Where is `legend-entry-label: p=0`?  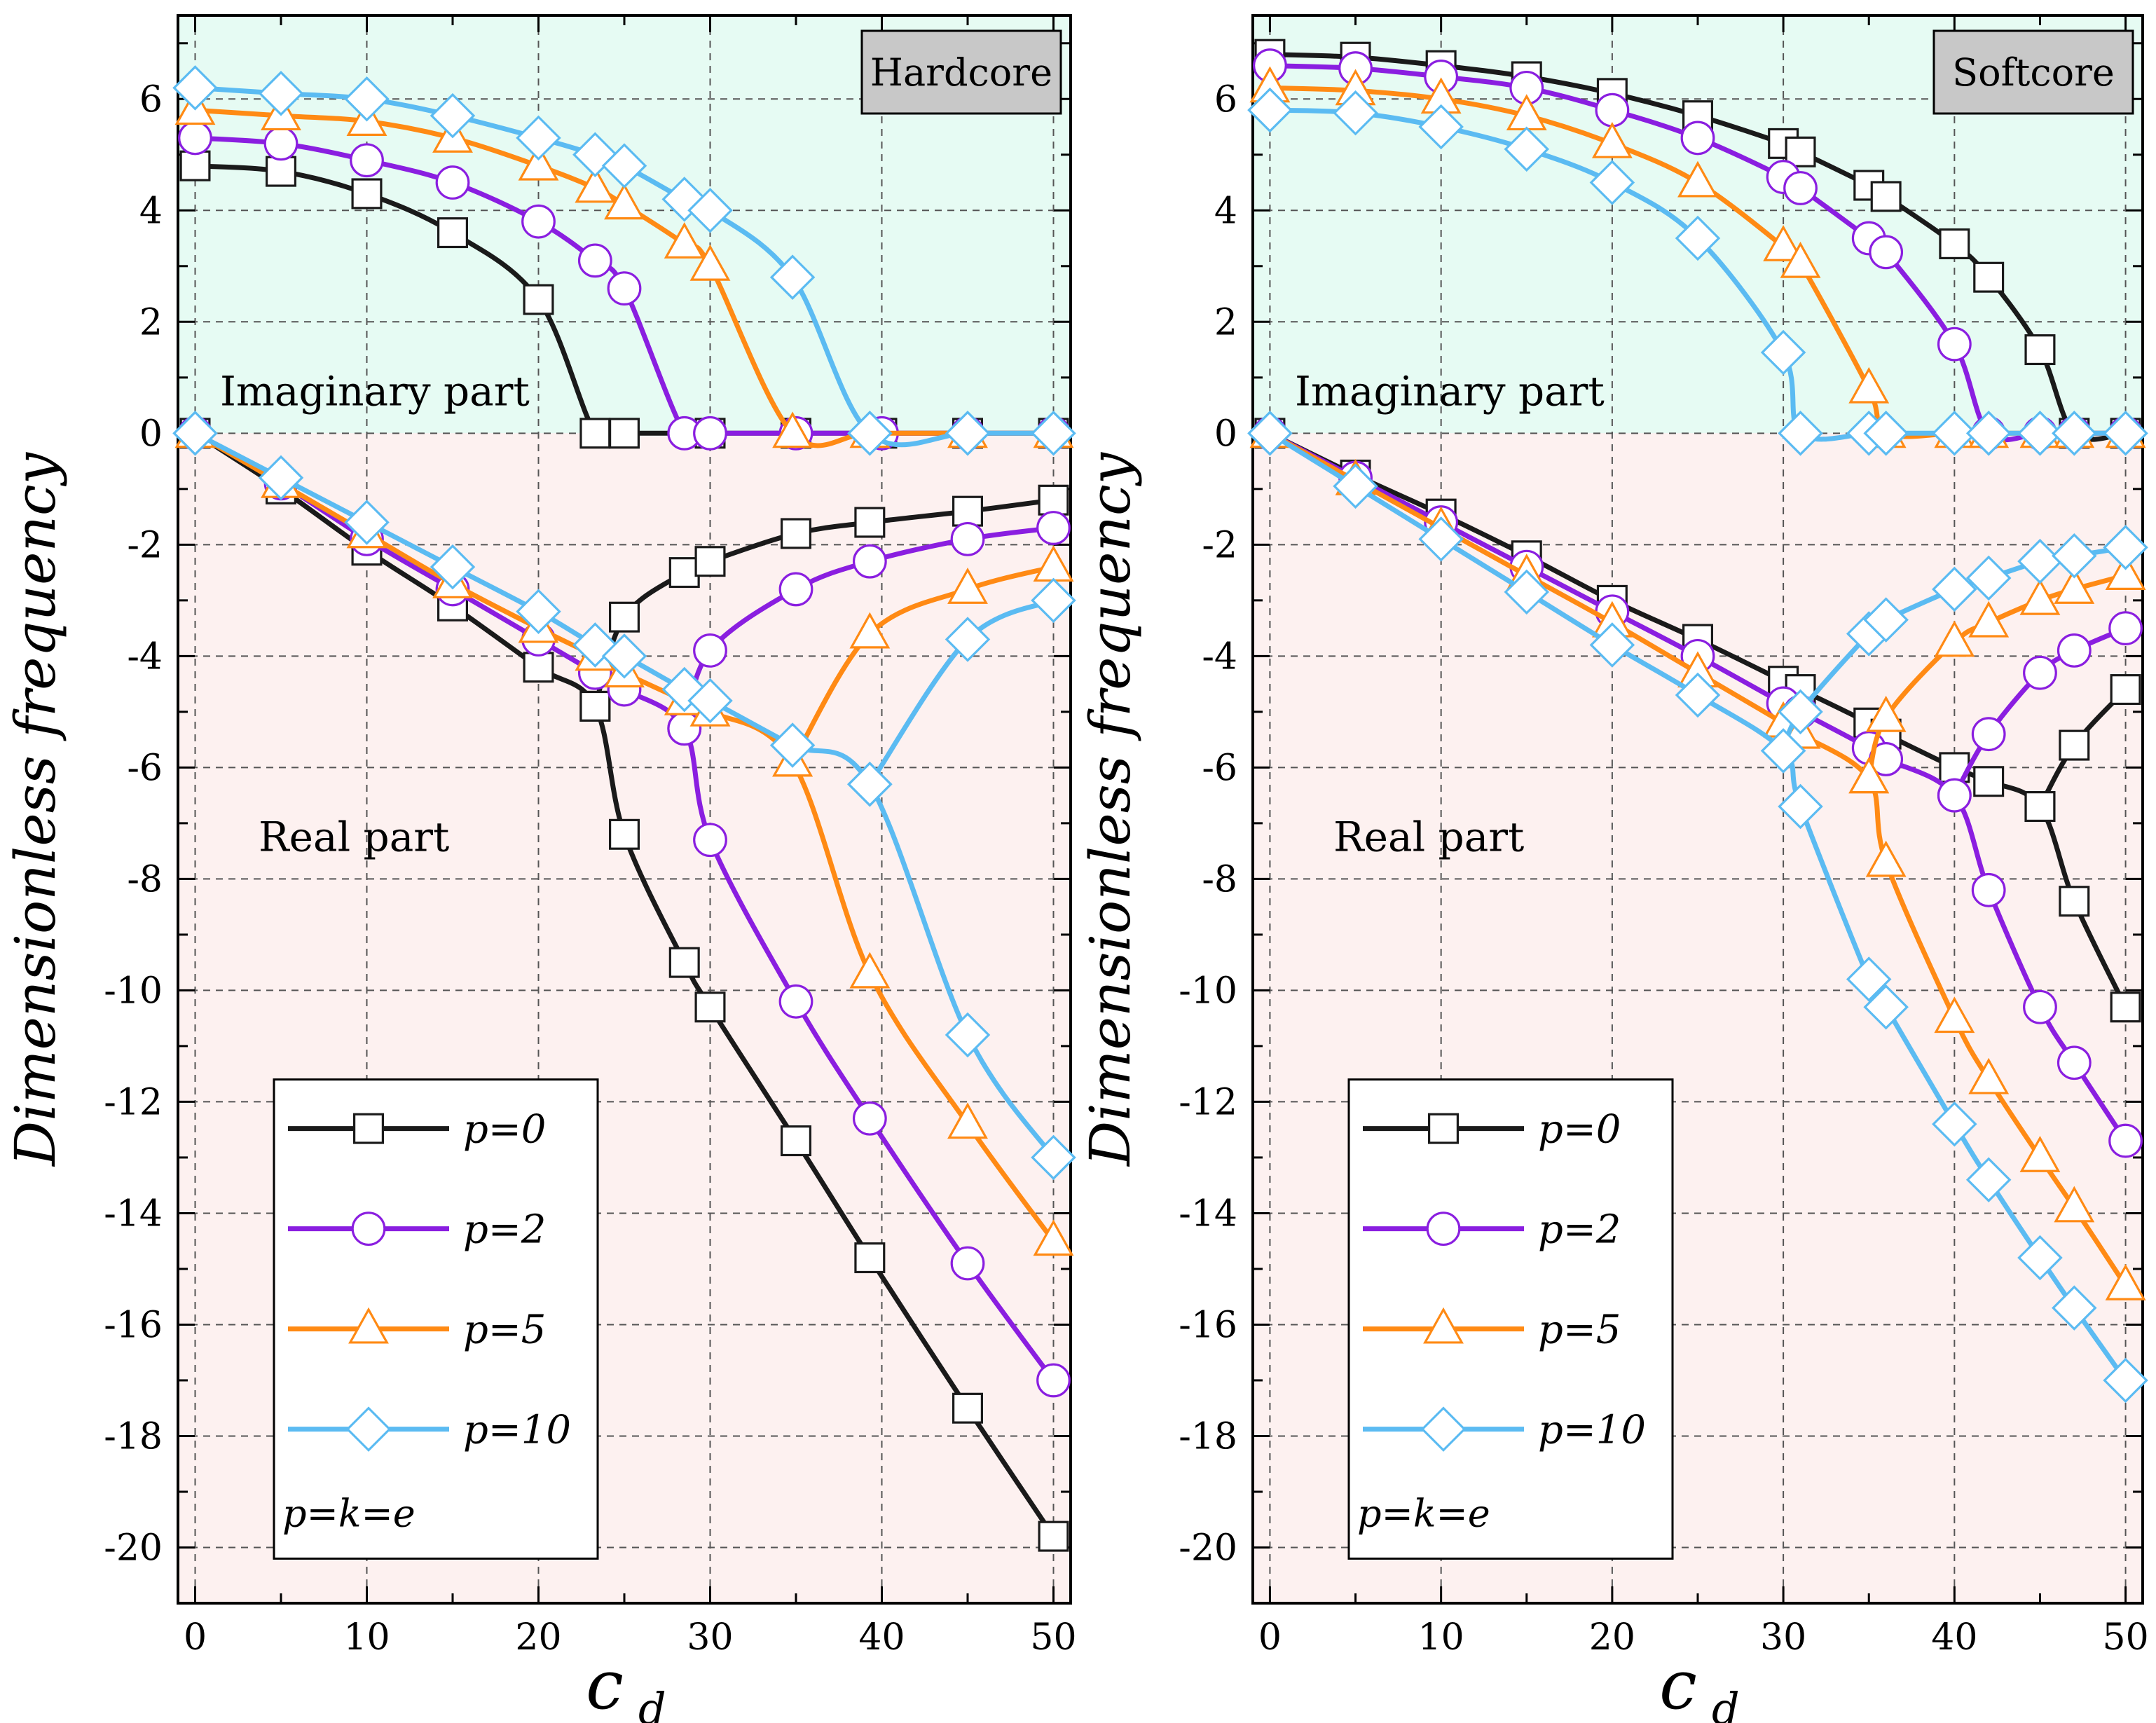
legend-entry-label: p=0 is located at coordinates (1579, 1130).